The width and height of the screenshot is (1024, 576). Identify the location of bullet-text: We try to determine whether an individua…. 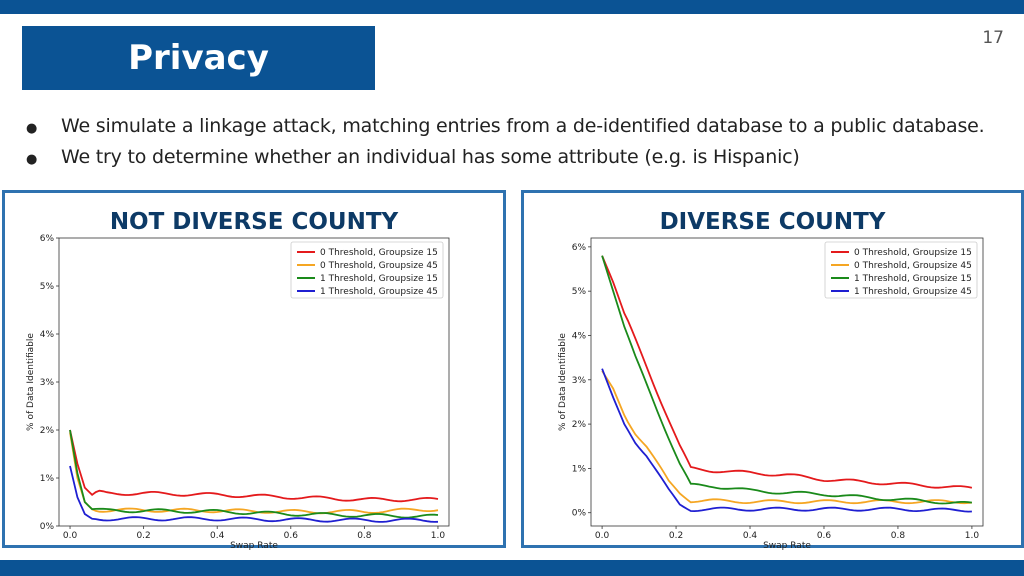
(430, 157).